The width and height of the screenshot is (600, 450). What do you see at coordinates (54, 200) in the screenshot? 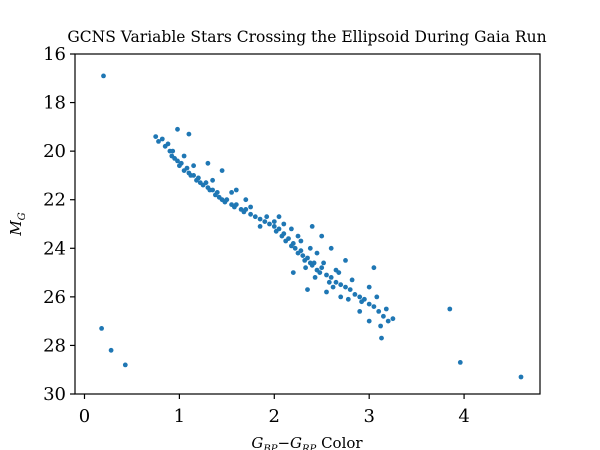
I see `y-tick-label: 22` at bounding box center [54, 200].